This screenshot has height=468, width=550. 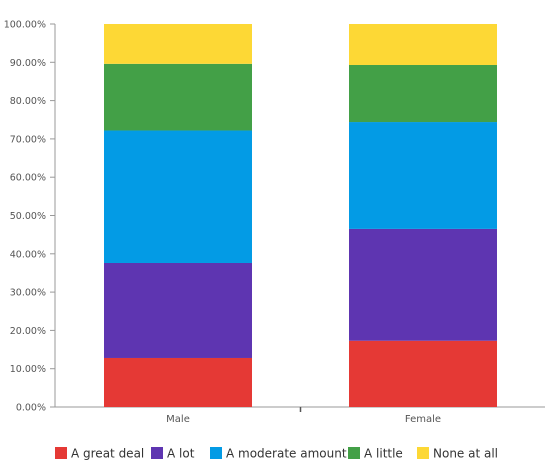 I want to click on x-tick-label: Male, so click(x=178, y=419).